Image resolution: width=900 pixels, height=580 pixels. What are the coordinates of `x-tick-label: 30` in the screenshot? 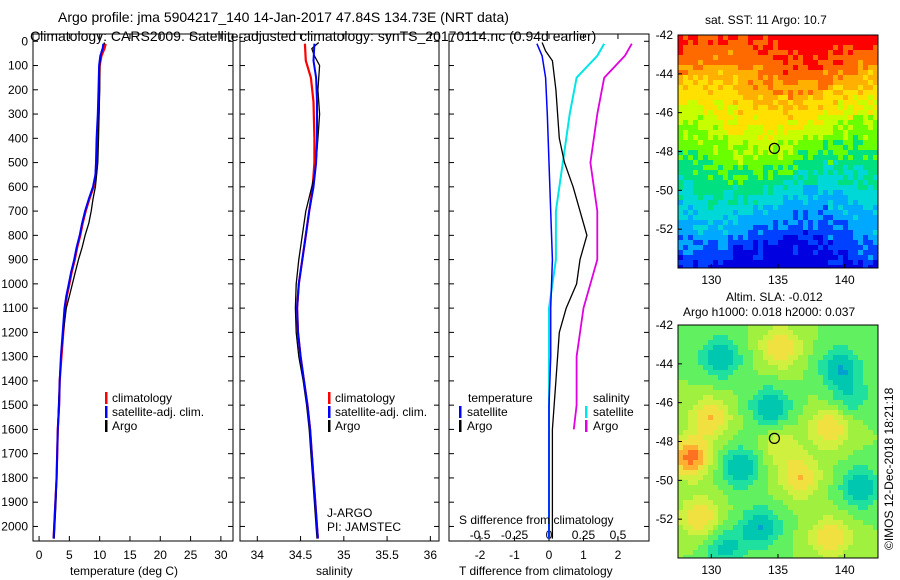 It's located at (221, 555).